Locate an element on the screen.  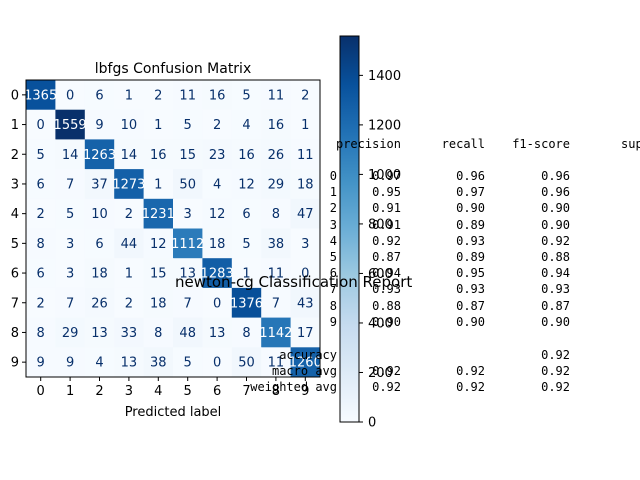
matrix-cell-value: 8 is located at coordinates (158, 333).